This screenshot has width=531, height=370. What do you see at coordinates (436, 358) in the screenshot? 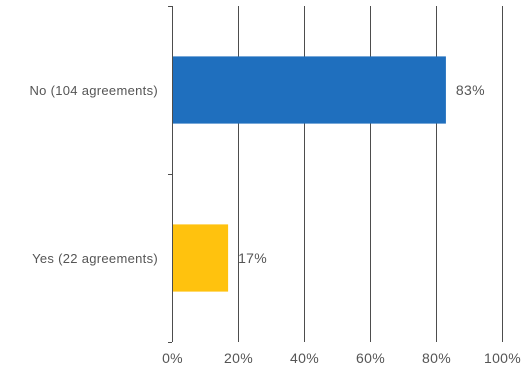
I see `x-tick-label-80: 80%` at bounding box center [436, 358].